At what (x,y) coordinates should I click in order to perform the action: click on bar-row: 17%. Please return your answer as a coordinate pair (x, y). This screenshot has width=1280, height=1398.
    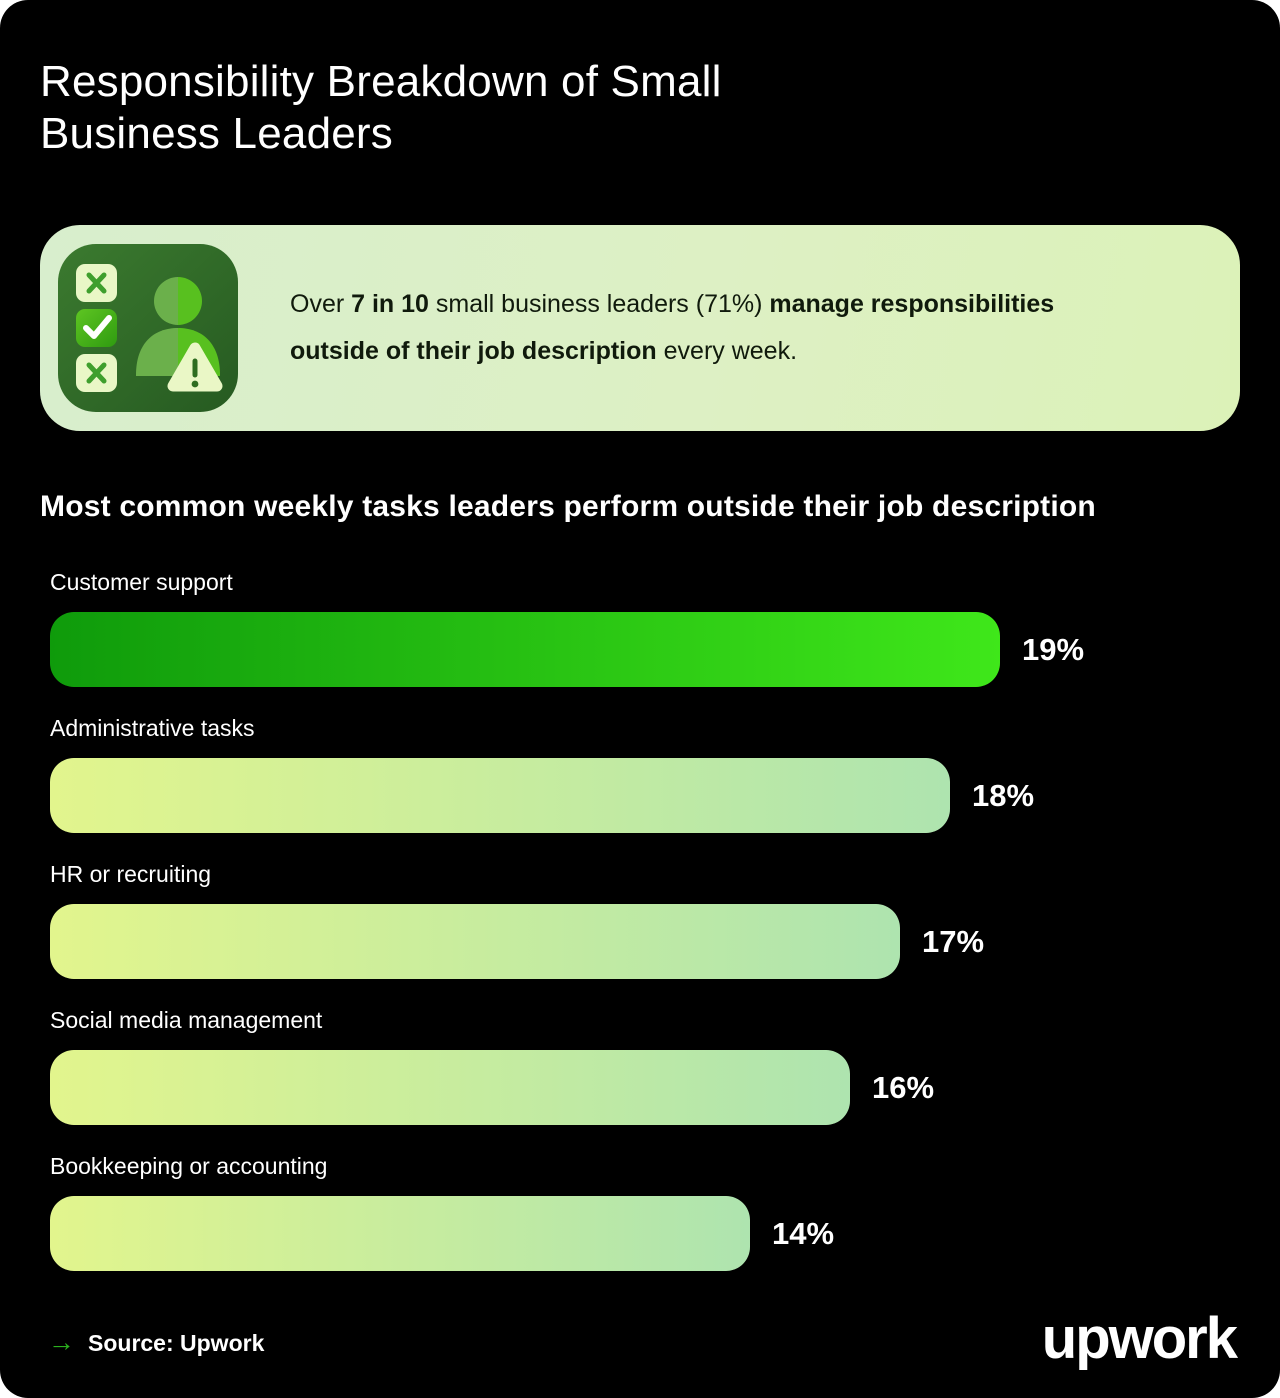
    Looking at the image, I should click on (645, 941).